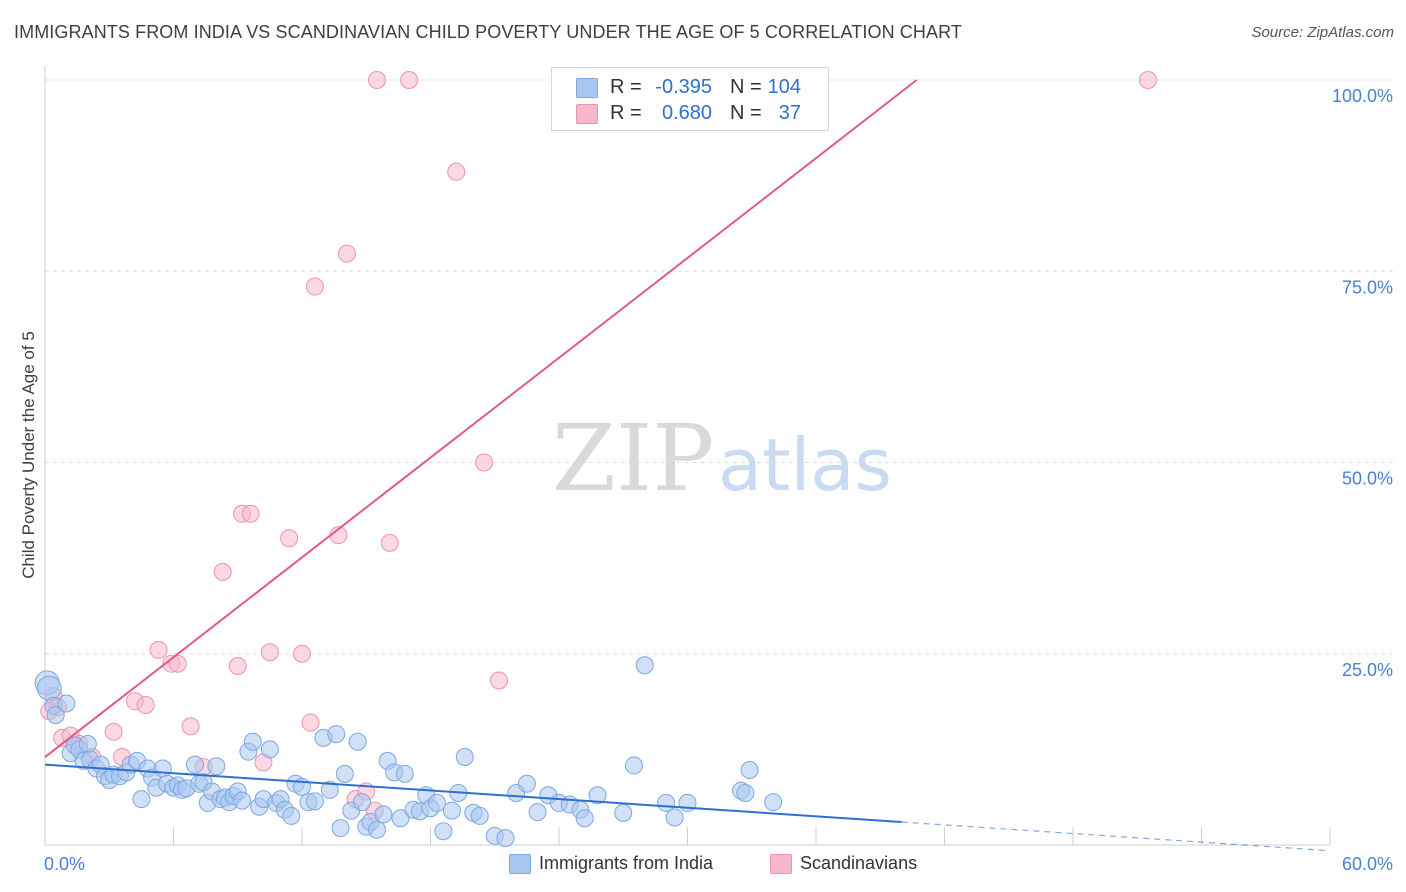 The width and height of the screenshot is (1406, 892). I want to click on y-tick-label: 25.0%, so click(1367, 670).